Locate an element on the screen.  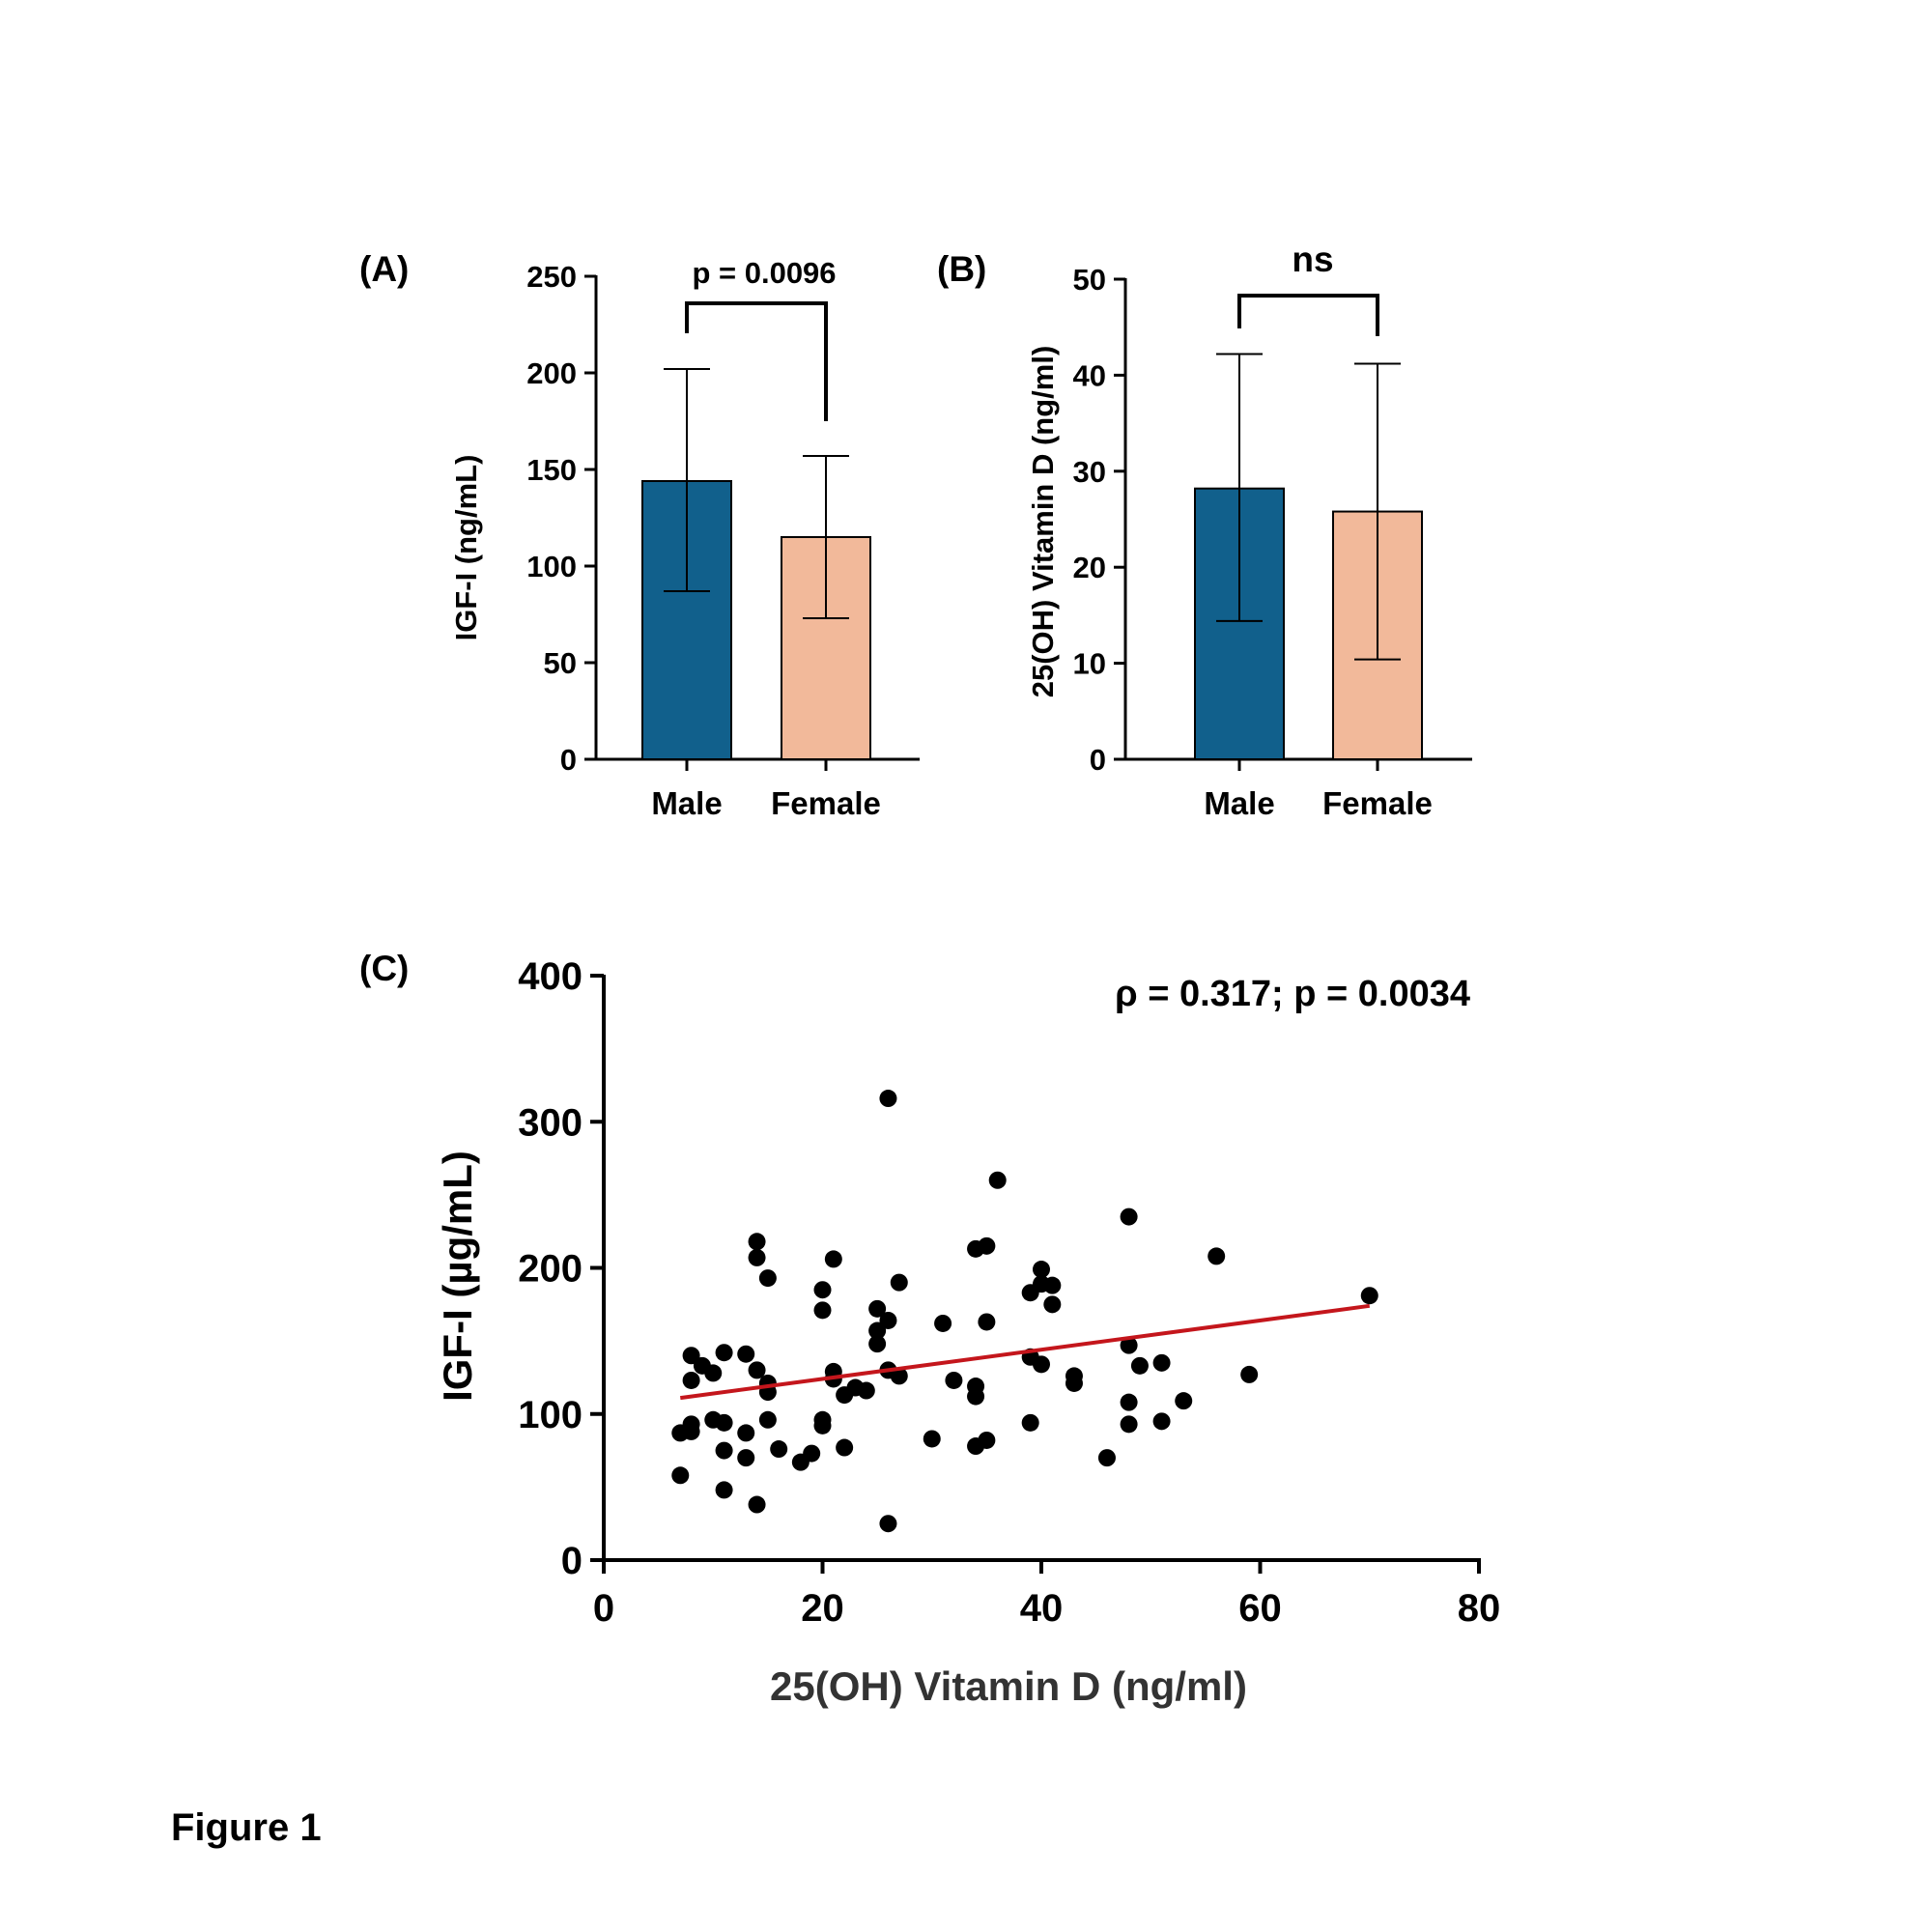
panel-b-label: (B) is located at coordinates (961, 269).